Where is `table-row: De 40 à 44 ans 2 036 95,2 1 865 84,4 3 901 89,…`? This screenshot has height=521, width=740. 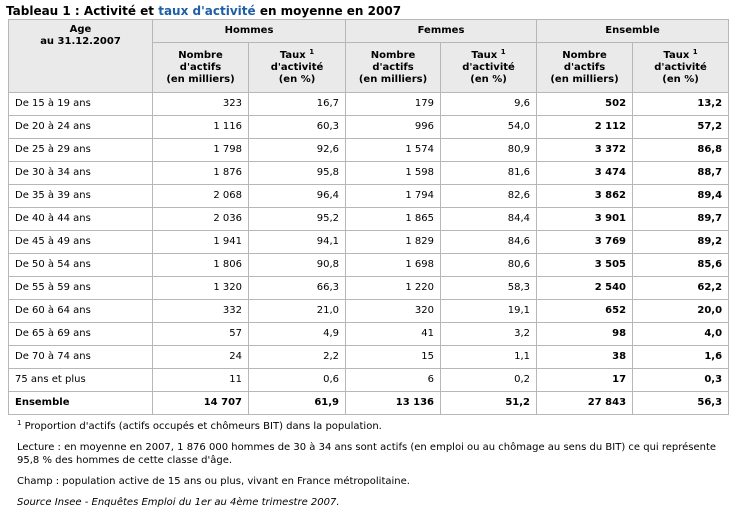
table-row: De 40 à 44 ans 2 036 95,2 1 865 84,4 3 901 89,… is located at coordinates (369, 219).